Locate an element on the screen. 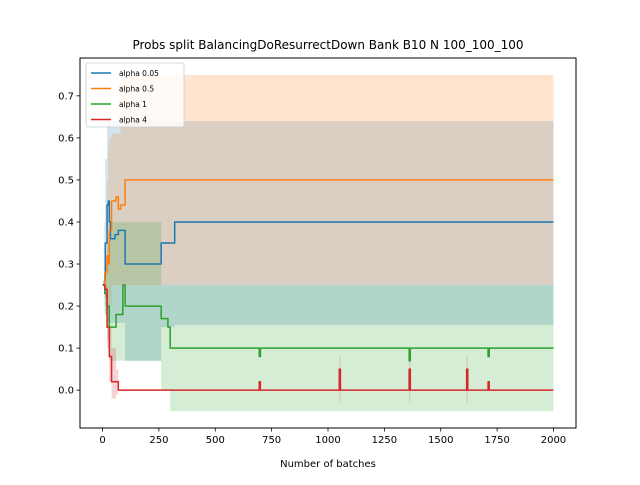 The image size is (640, 485). legend-label-2: alpha 1 is located at coordinates (133, 104).